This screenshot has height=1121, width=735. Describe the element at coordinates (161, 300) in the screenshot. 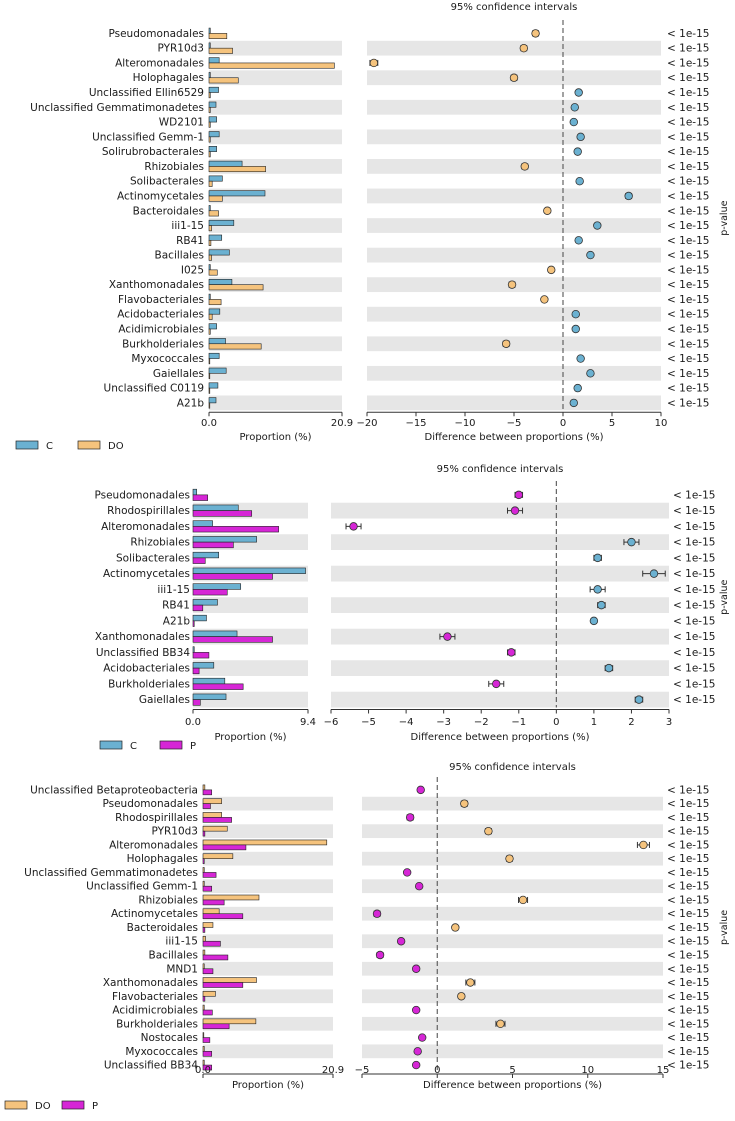

I see `category-label: Flavobacteriales` at that location.